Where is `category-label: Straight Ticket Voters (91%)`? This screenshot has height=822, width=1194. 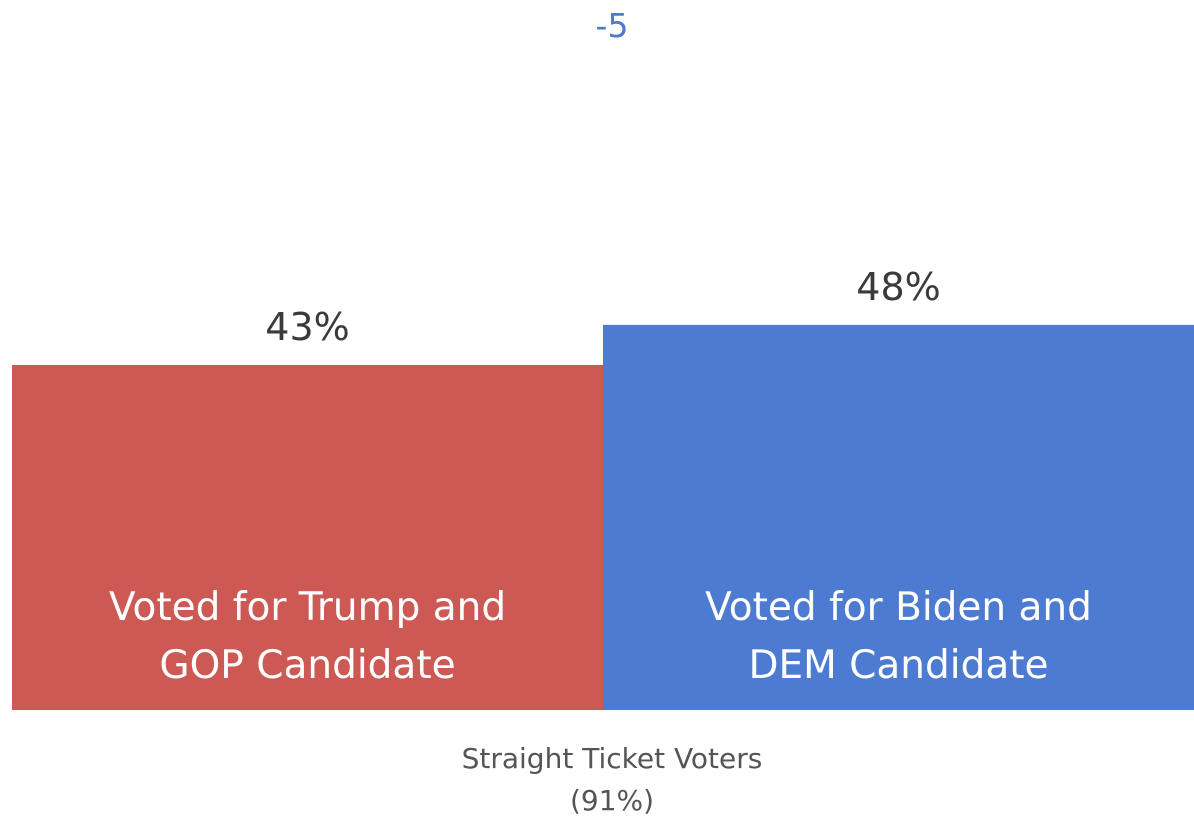 category-label: Straight Ticket Voters (91%) is located at coordinates (597, 780).